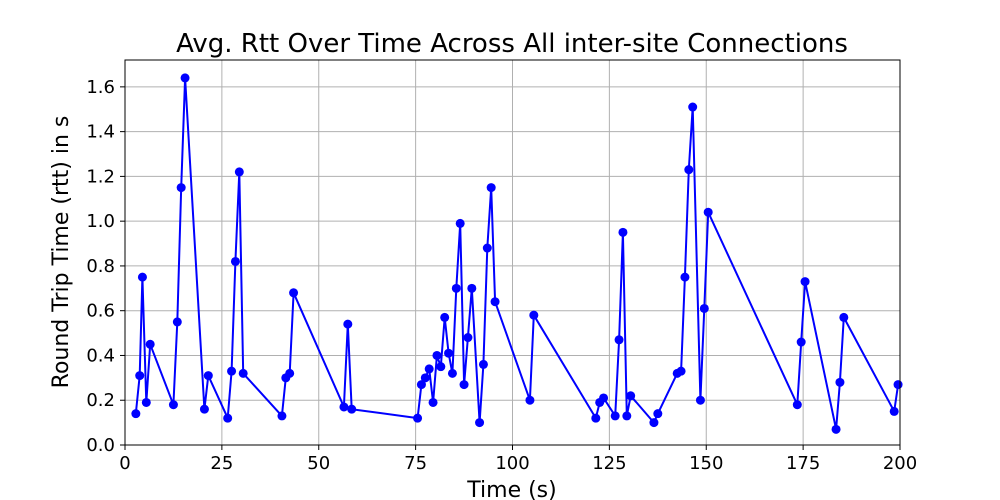  What do you see at coordinates (100, 132) in the screenshot?
I see `y-tick-label: 1.4` at bounding box center [100, 132].